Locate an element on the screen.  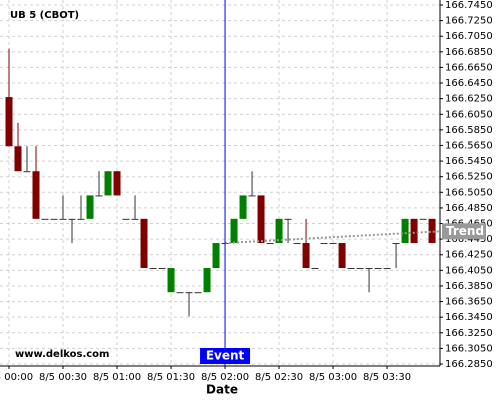
x-tick-label: 8/5 02:00 is located at coordinates (225, 377).